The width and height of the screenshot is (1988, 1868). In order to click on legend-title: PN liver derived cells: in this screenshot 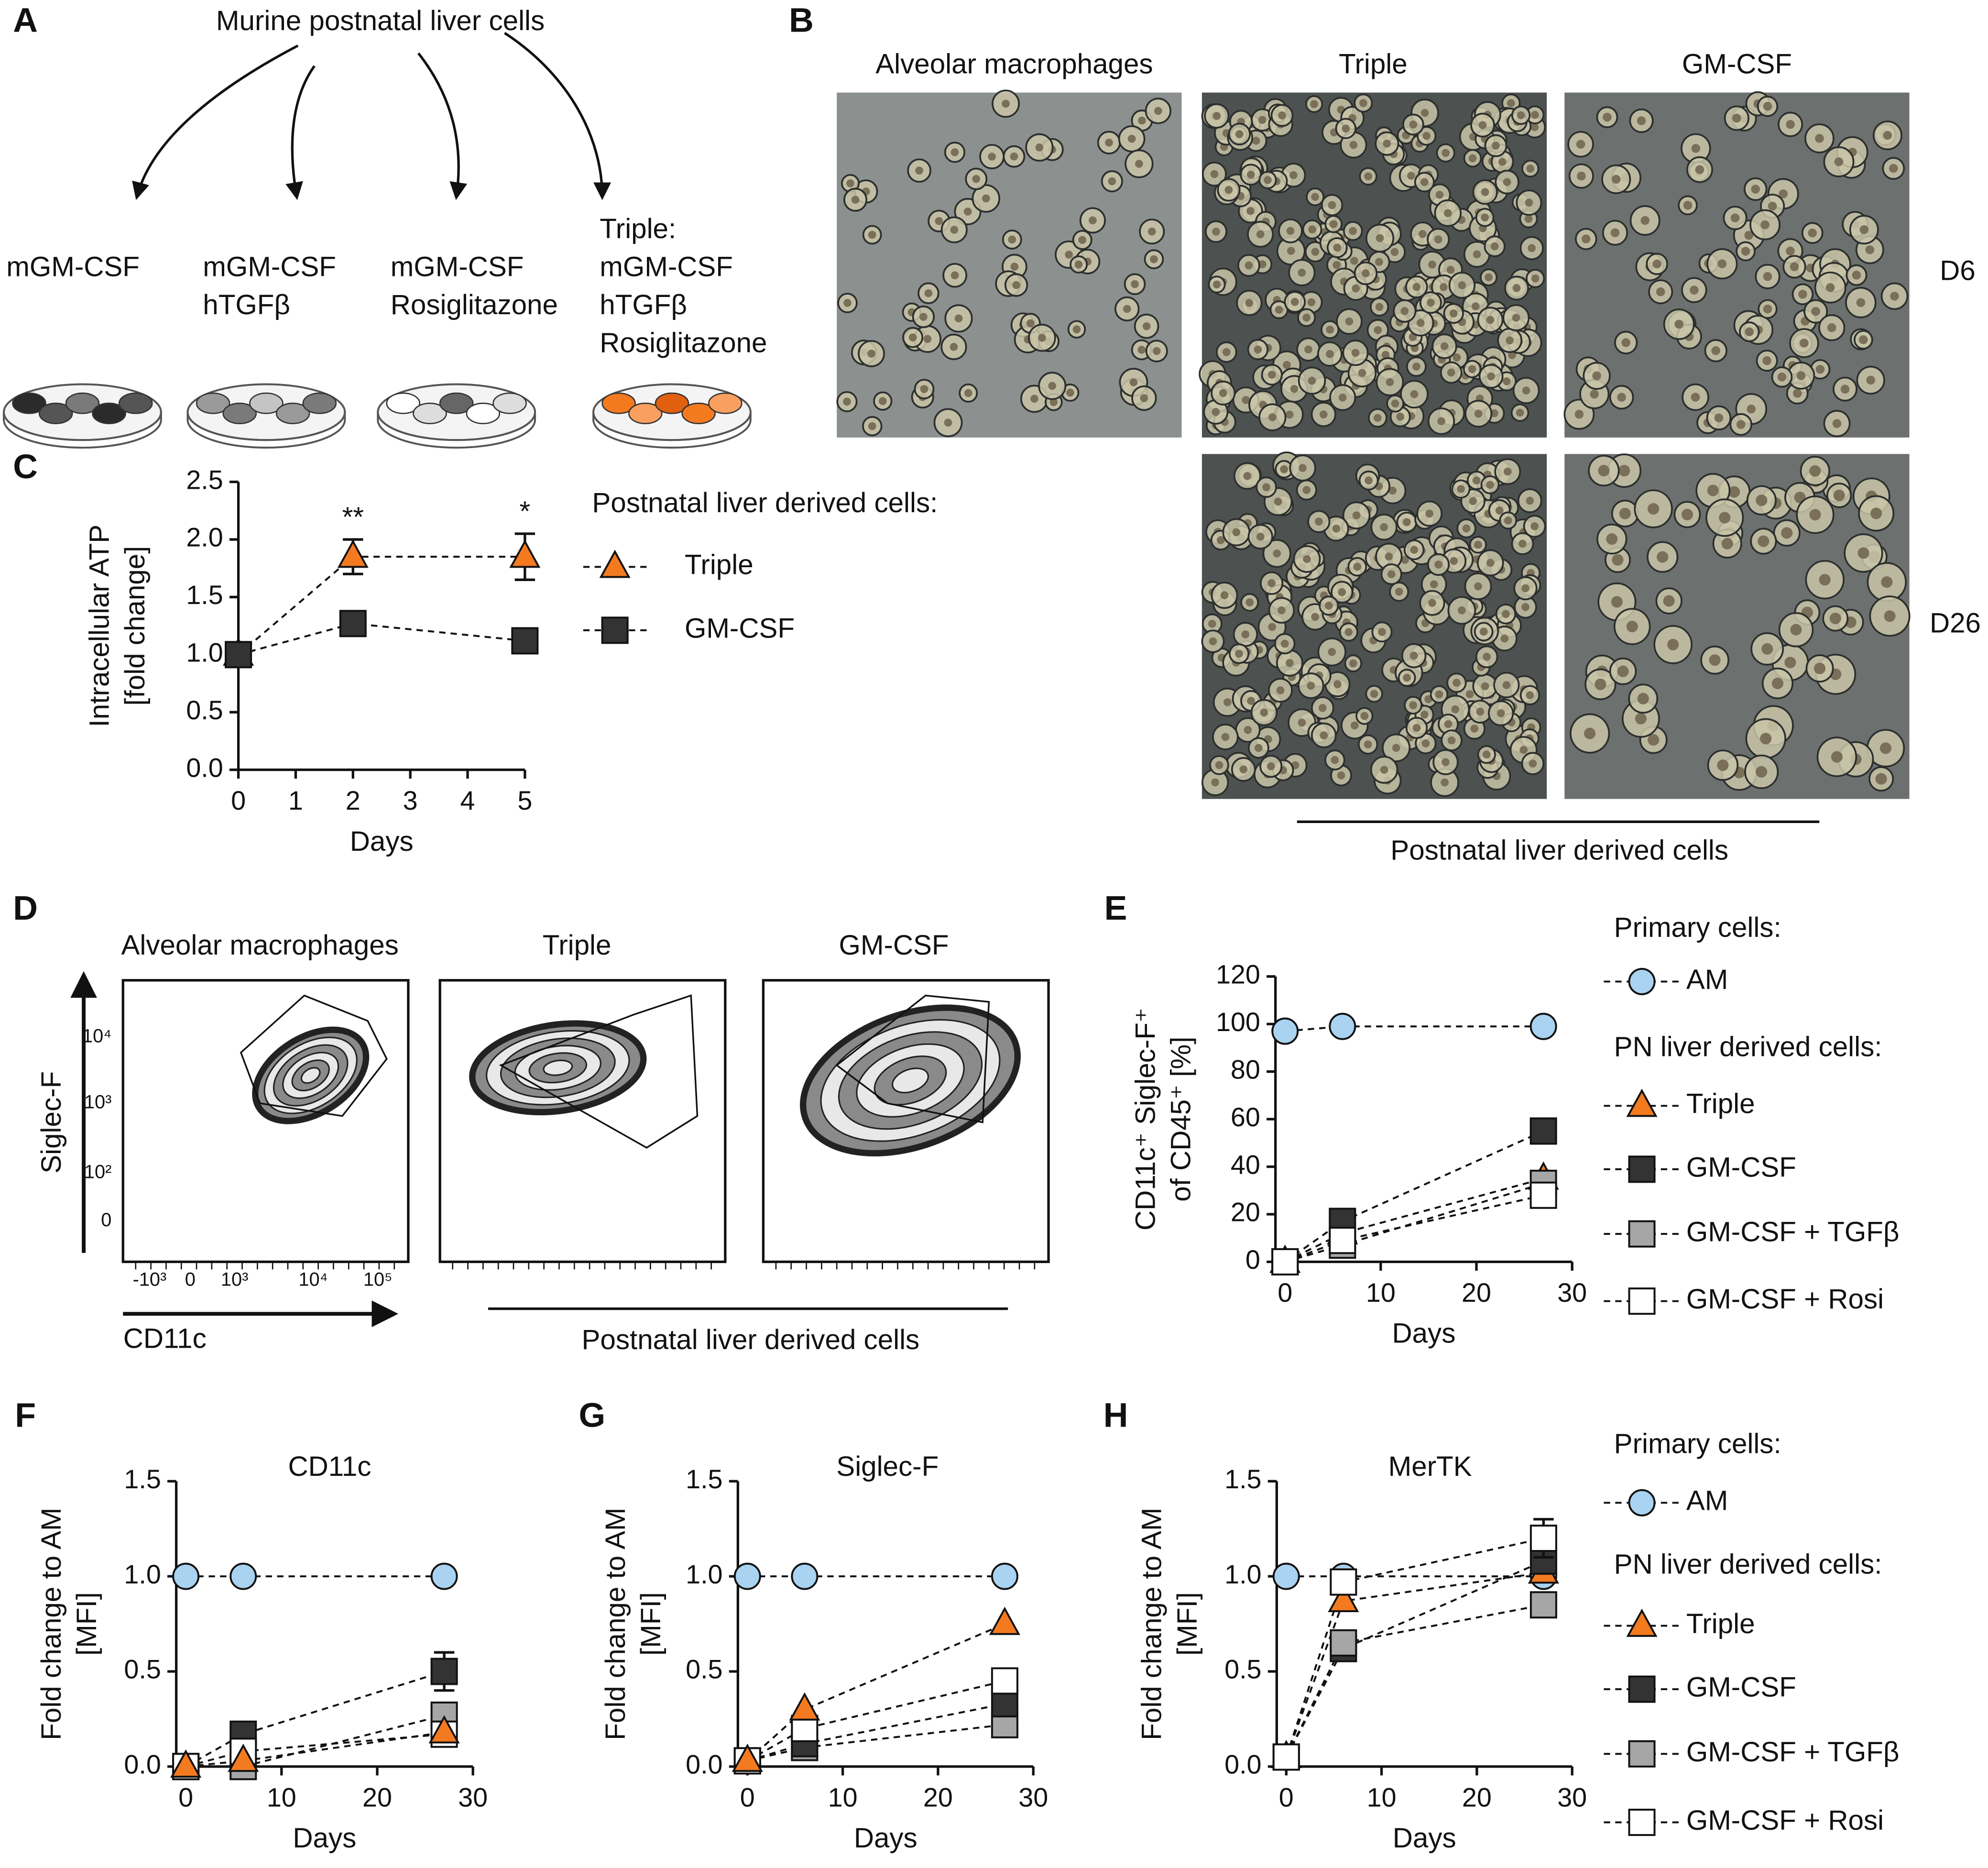, I will do `click(1748, 1564)`.